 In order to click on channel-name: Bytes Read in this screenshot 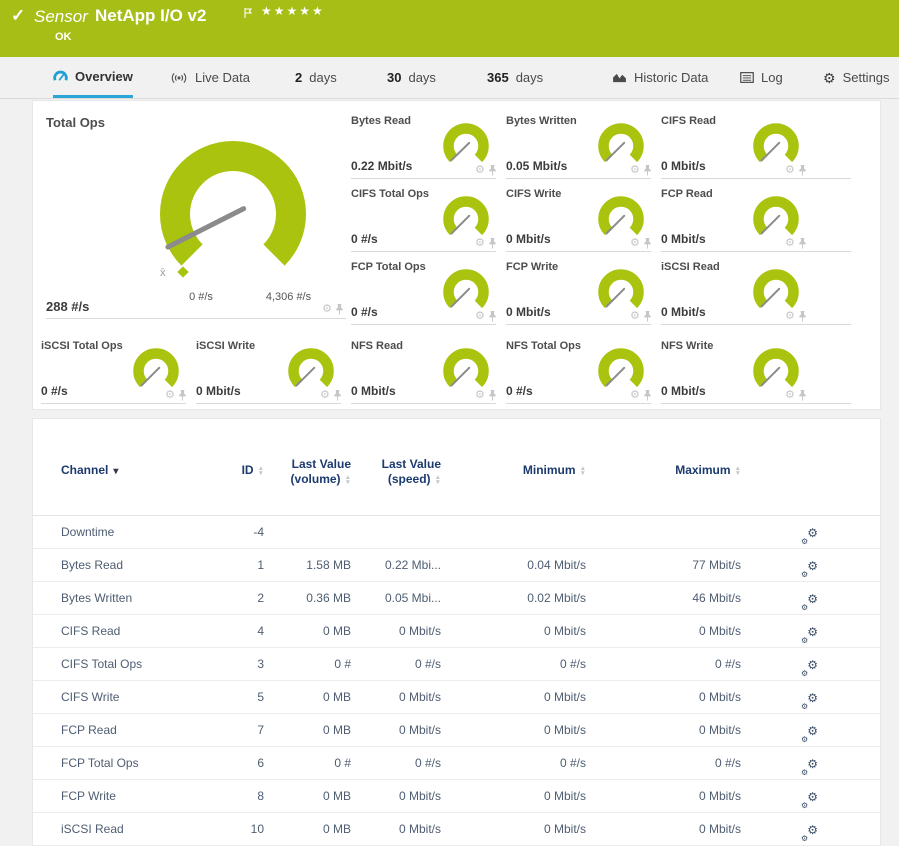, I will do `click(92, 565)`.